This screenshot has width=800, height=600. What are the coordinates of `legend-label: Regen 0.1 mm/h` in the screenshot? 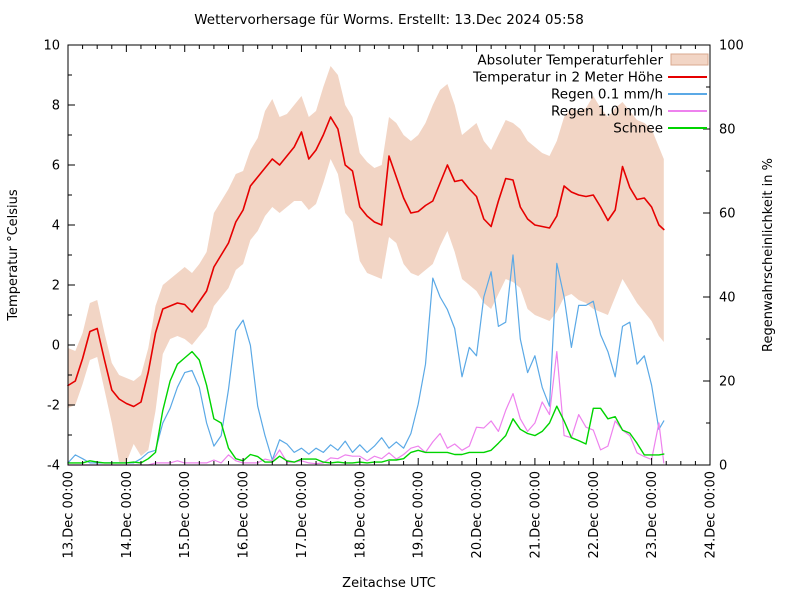 It's located at (607, 95).